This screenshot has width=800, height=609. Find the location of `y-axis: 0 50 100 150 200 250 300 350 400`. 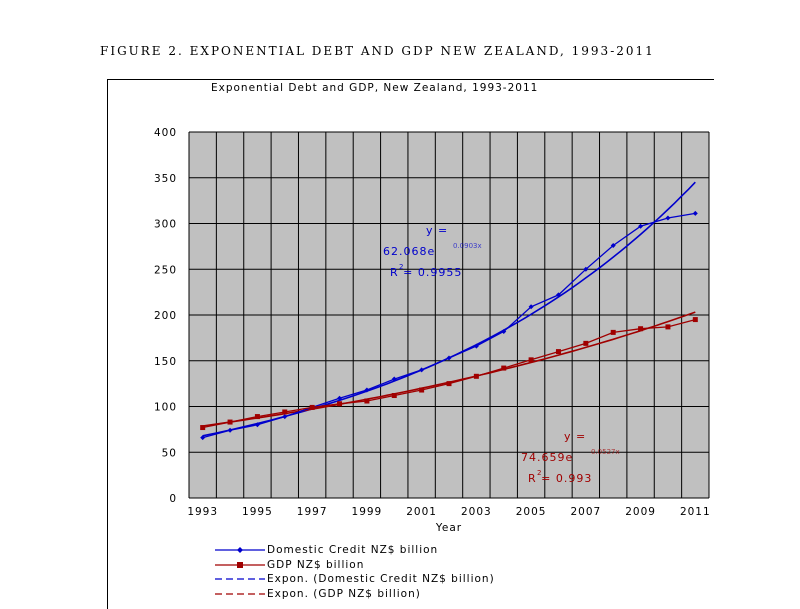

y-axis: 0 50 100 150 200 250 300 350 400 is located at coordinates (165, 316).